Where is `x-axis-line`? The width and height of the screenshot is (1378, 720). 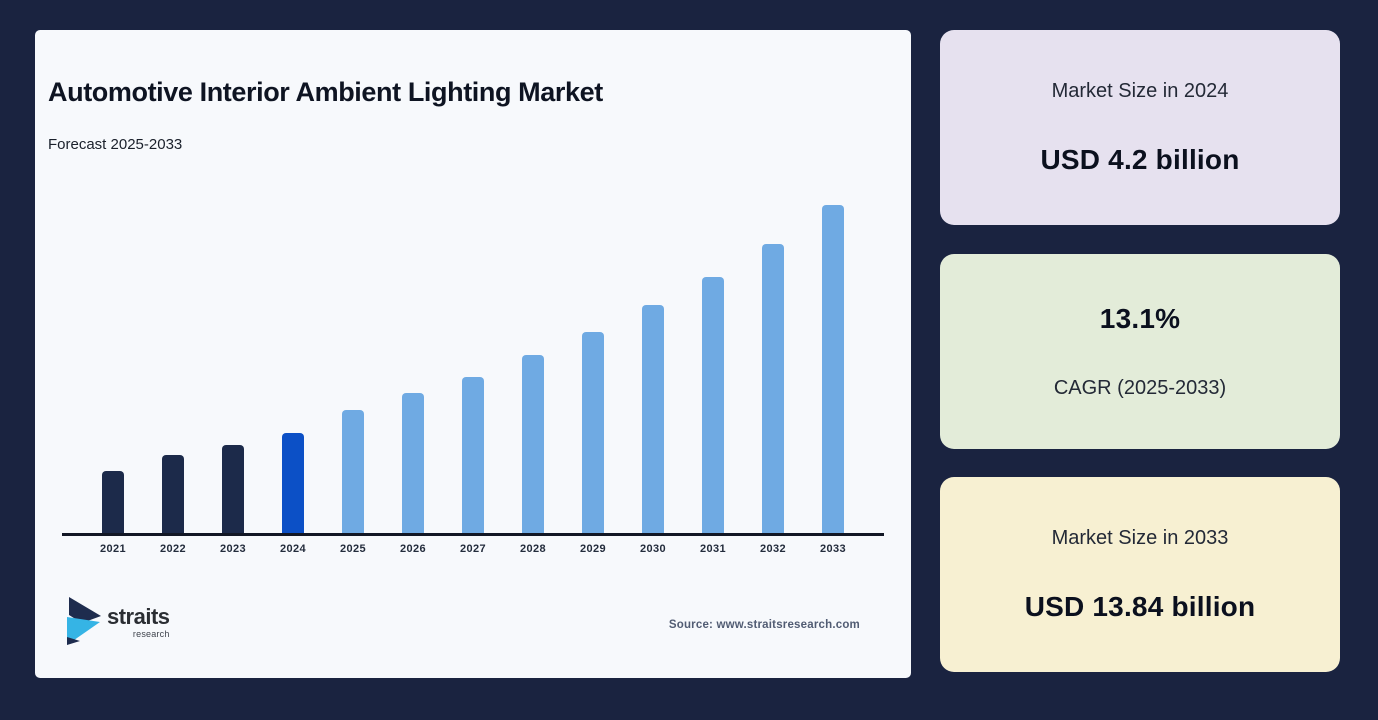 x-axis-line is located at coordinates (473, 534).